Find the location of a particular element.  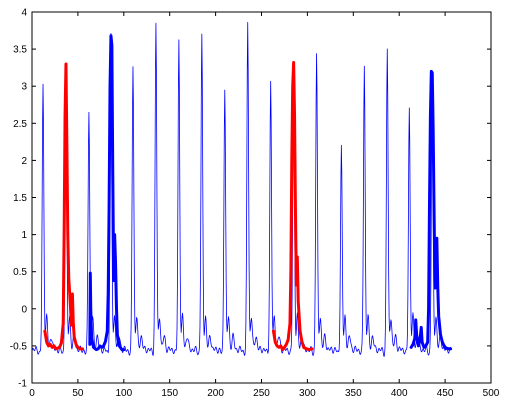

x-tick-label: 100 is located at coordinates (123, 393).